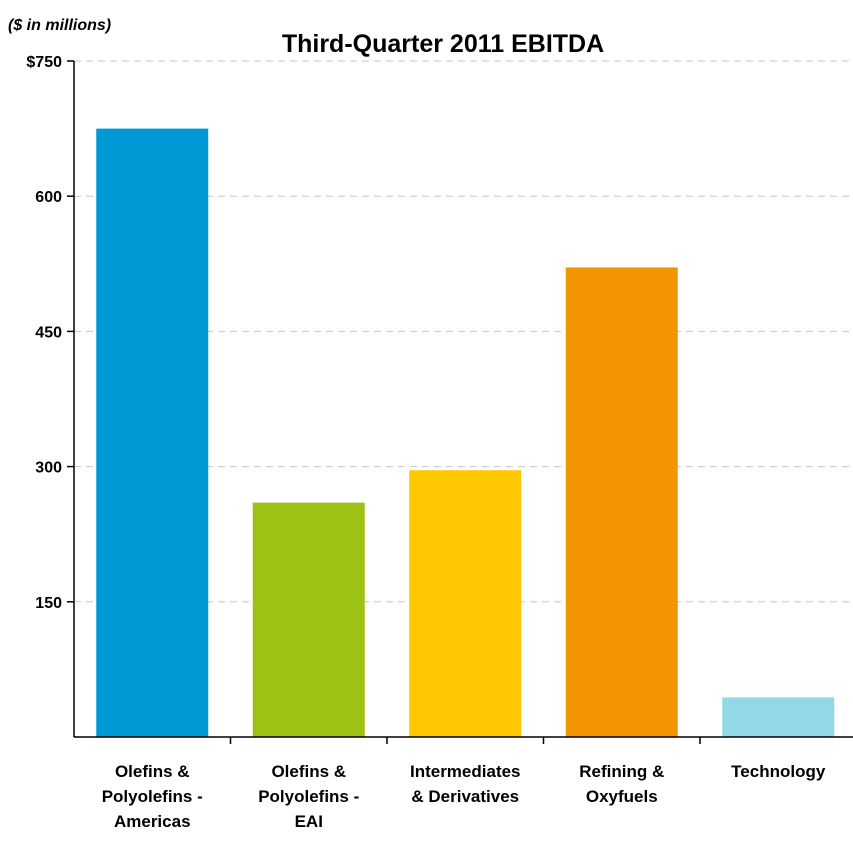 This screenshot has width=853, height=843. I want to click on chart-title: Third-Quarter 2011 EBITDA, so click(443, 44).